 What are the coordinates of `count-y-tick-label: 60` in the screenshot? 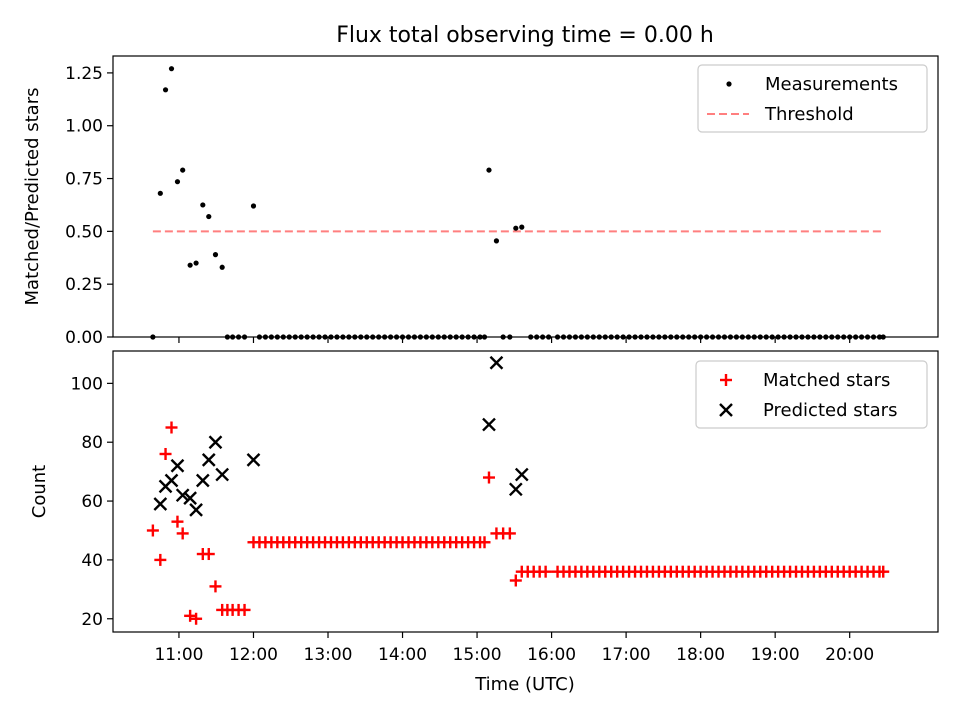 It's located at (92, 502).